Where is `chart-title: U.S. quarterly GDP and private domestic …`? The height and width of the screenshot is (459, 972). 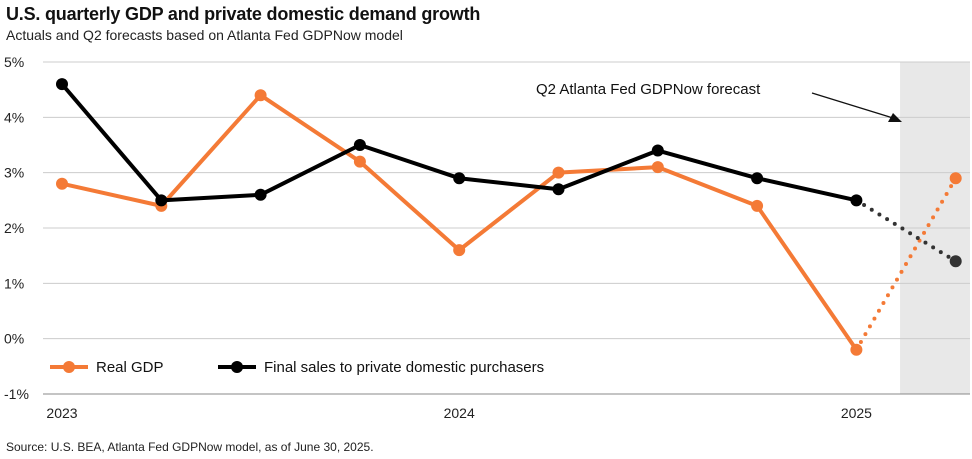 chart-title: U.S. quarterly GDP and private domestic … is located at coordinates (243, 14).